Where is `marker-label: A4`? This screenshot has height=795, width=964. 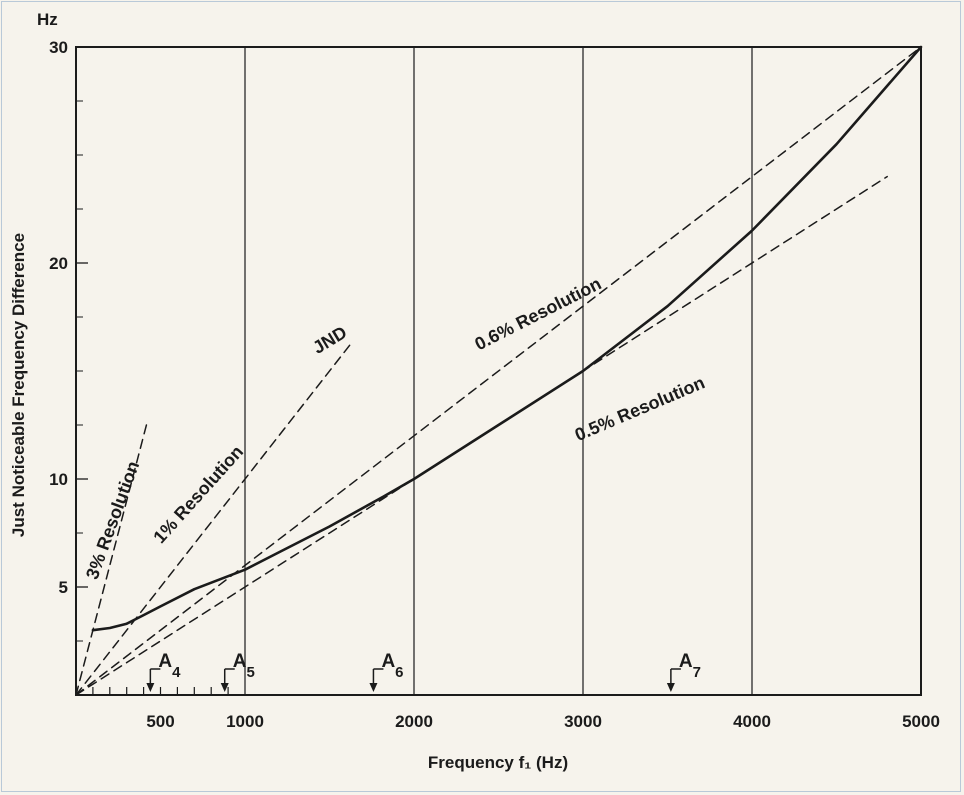 marker-label: A4 is located at coordinates (169, 666).